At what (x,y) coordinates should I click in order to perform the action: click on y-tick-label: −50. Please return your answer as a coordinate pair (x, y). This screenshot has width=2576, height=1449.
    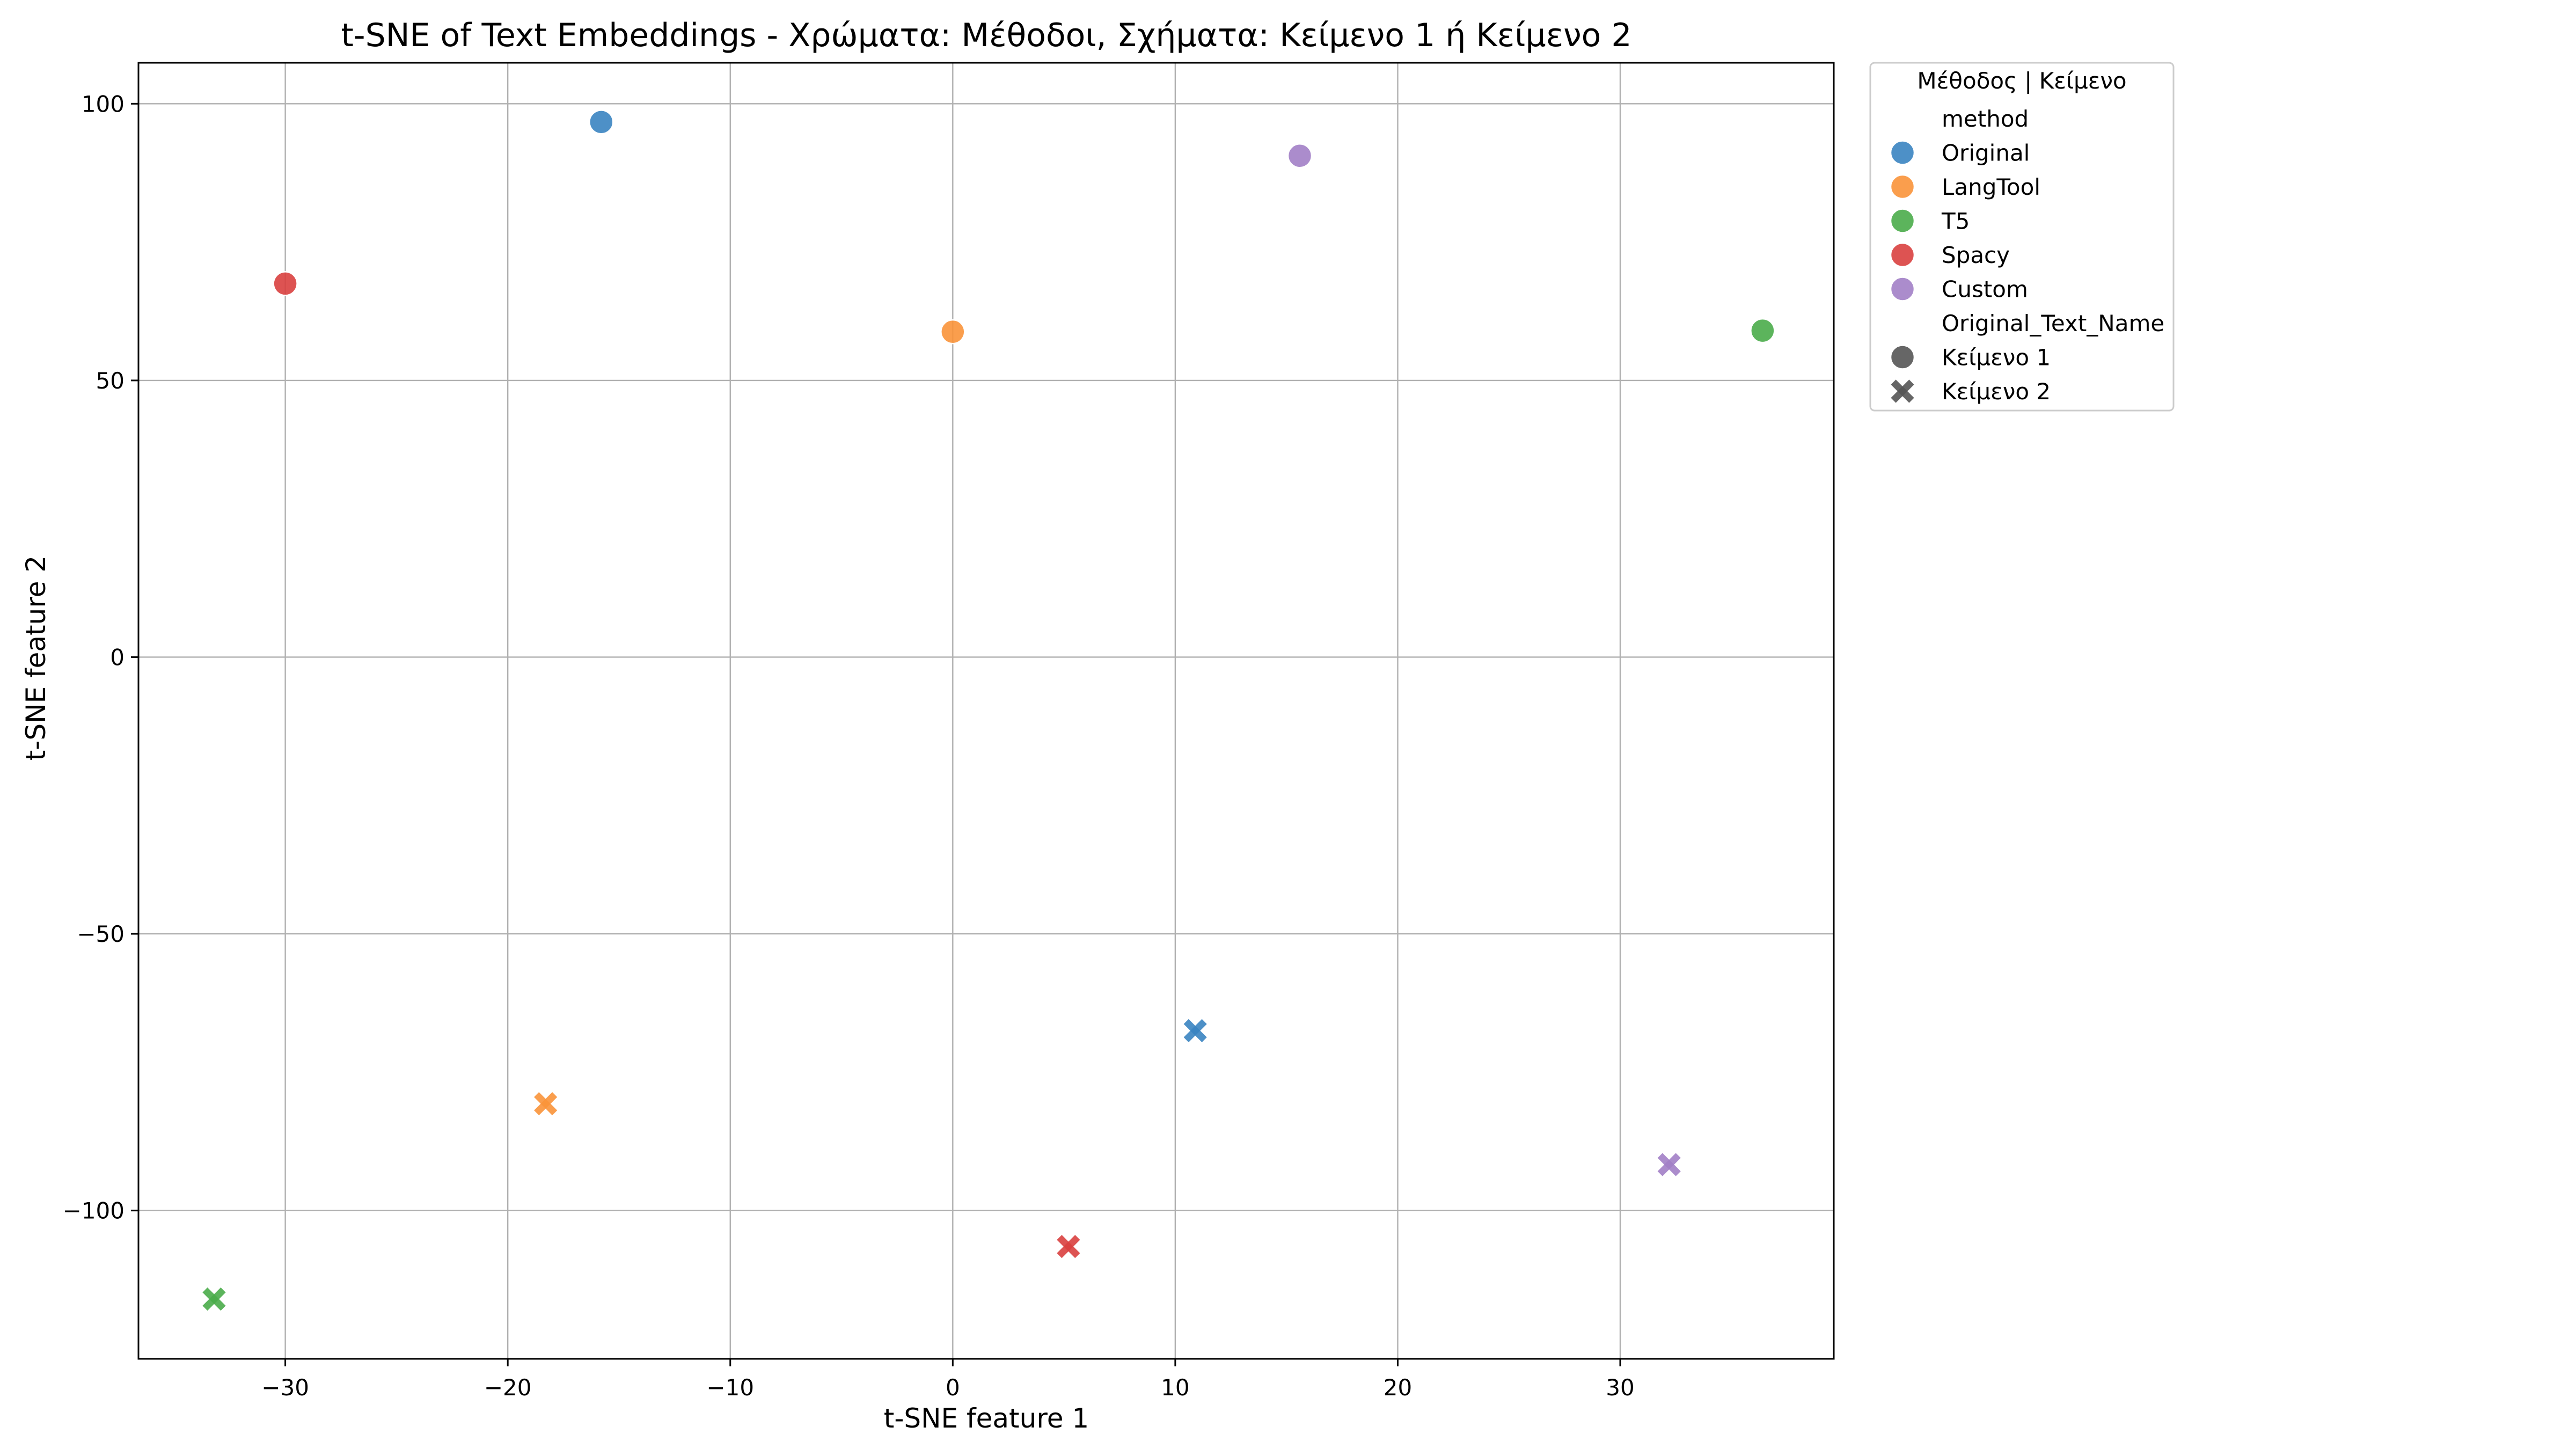
    Looking at the image, I should click on (101, 934).